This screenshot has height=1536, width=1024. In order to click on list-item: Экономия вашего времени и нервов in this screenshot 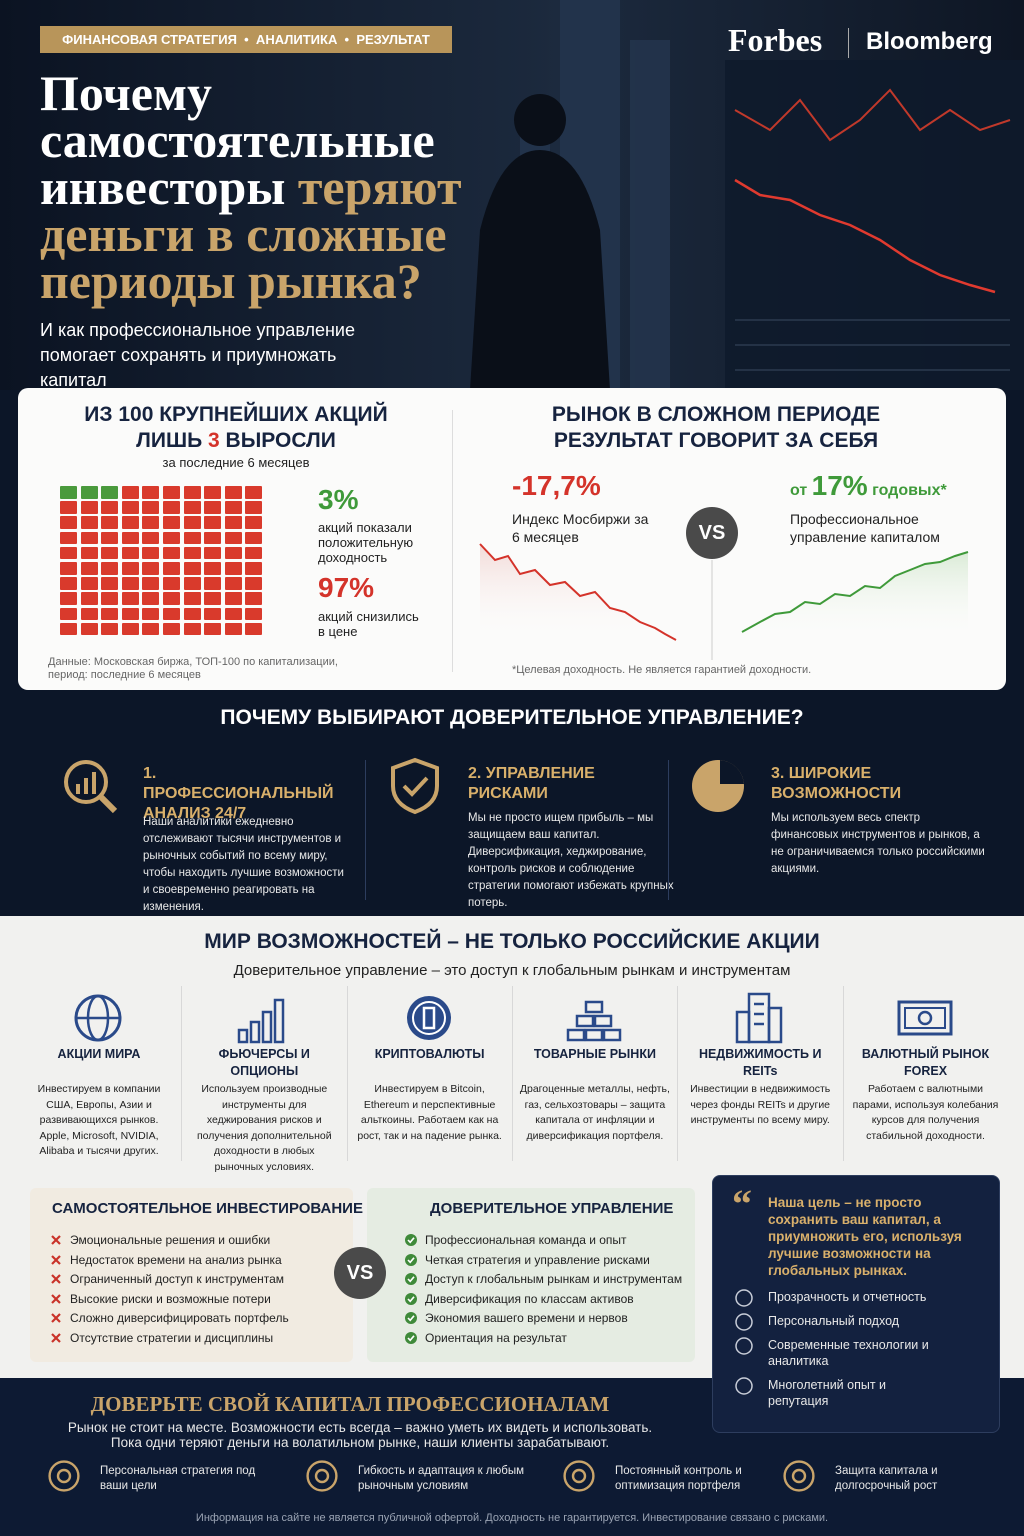, I will do `click(550, 1320)`.